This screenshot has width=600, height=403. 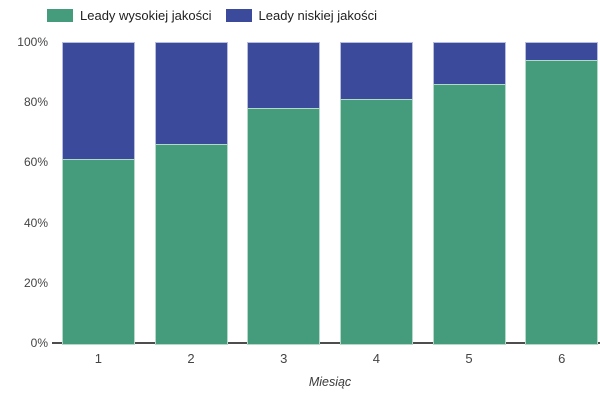 What do you see at coordinates (39, 343) in the screenshot?
I see `y-tick-label: 0%` at bounding box center [39, 343].